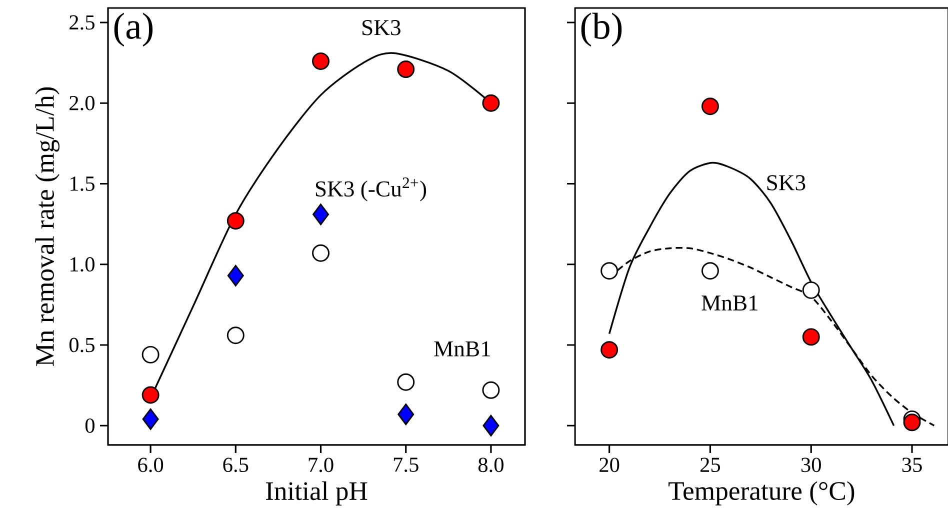 The width and height of the screenshot is (948, 531). I want to click on x-tick-label: 35, so click(912, 465).